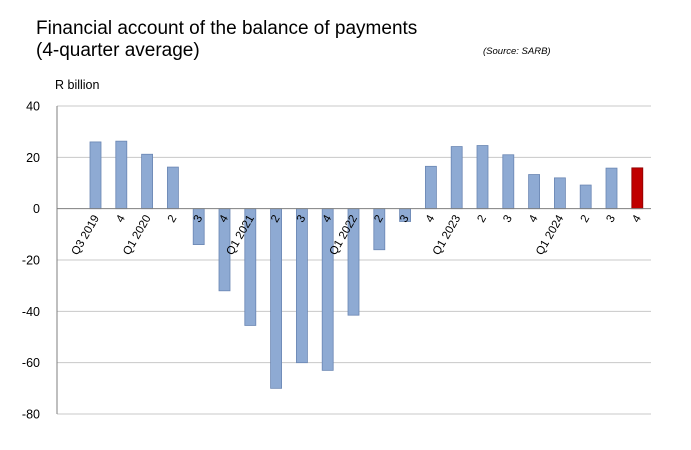 This screenshot has width=691, height=450. Describe the element at coordinates (33, 107) in the screenshot. I see `y-tick-label: 40` at that location.